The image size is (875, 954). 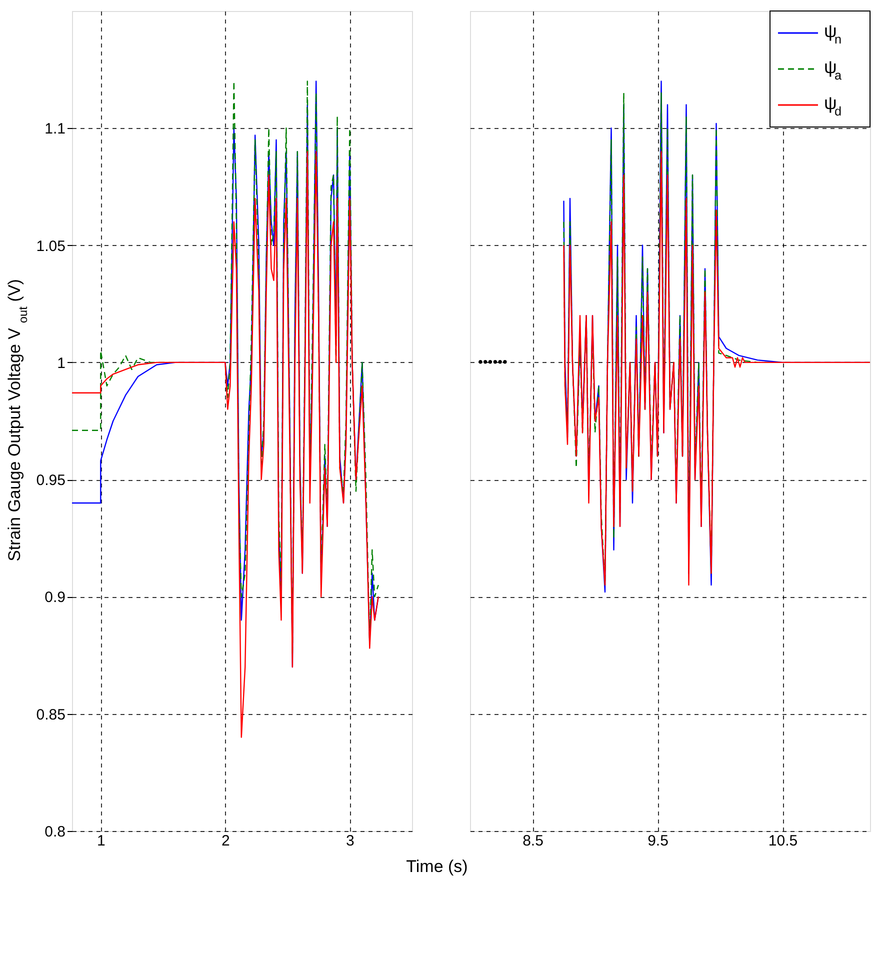 I want to click on annotation: ••••••, so click(x=493, y=361).